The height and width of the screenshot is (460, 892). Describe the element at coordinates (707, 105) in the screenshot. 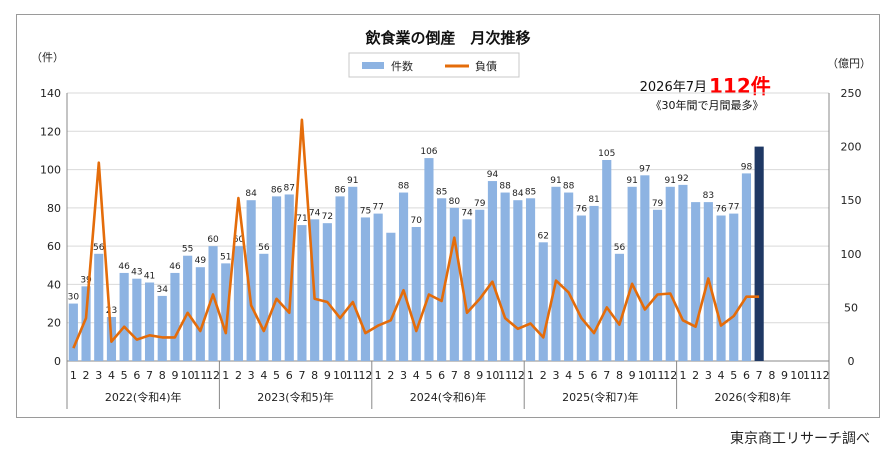

I see `callout-note: 《30年間で月間最多》` at that location.